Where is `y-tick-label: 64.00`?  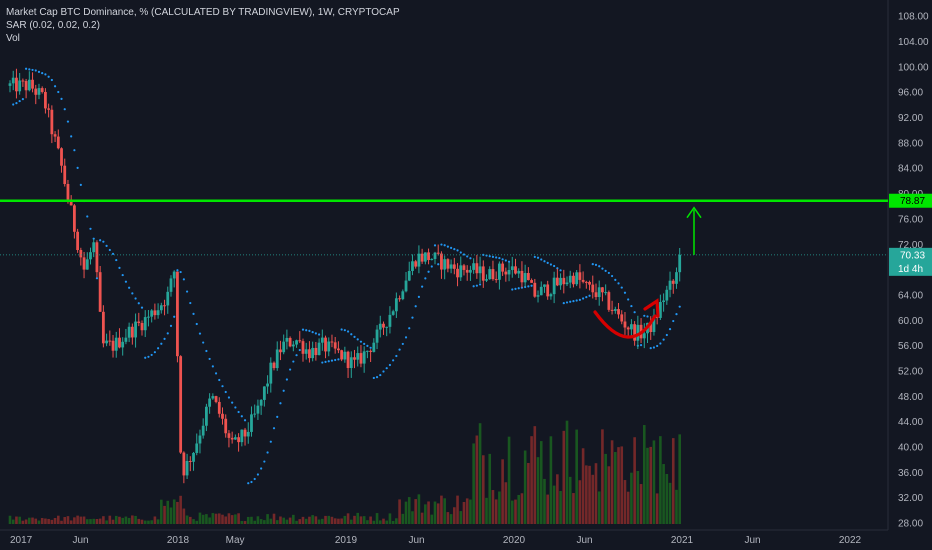 y-tick-label: 64.00 is located at coordinates (910, 295).